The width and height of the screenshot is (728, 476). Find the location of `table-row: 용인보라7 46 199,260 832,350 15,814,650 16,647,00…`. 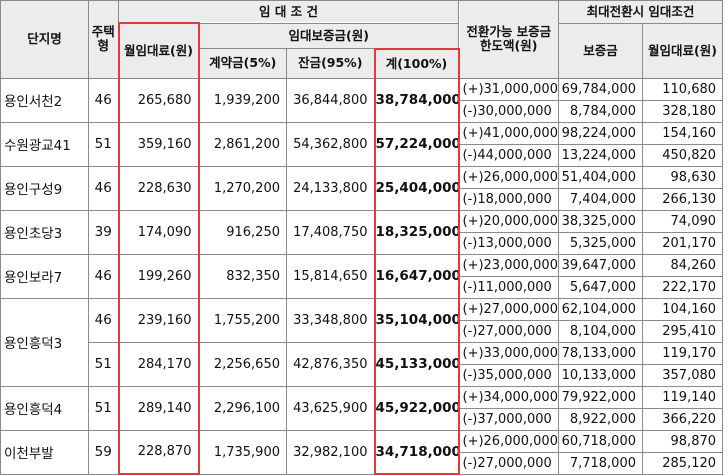

table-row: 용인보라7 46 199,260 832,350 15,814,650 16,647,00… is located at coordinates (362, 276).